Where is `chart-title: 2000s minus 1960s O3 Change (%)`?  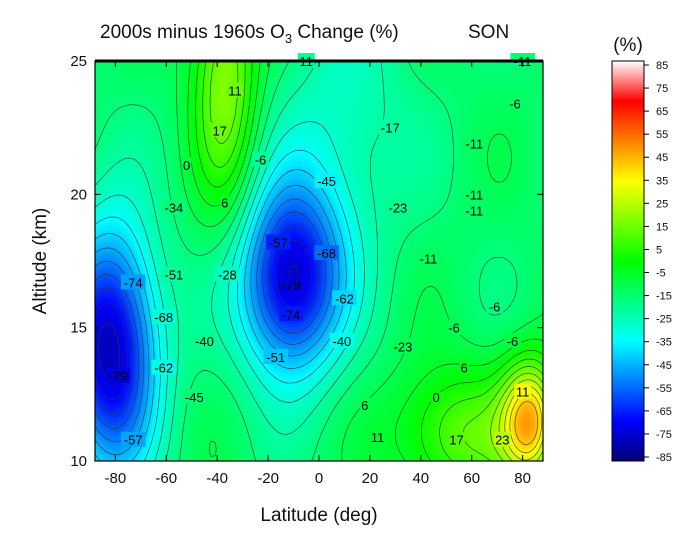 chart-title: 2000s minus 1960s O3 Change (%) is located at coordinates (249, 34).